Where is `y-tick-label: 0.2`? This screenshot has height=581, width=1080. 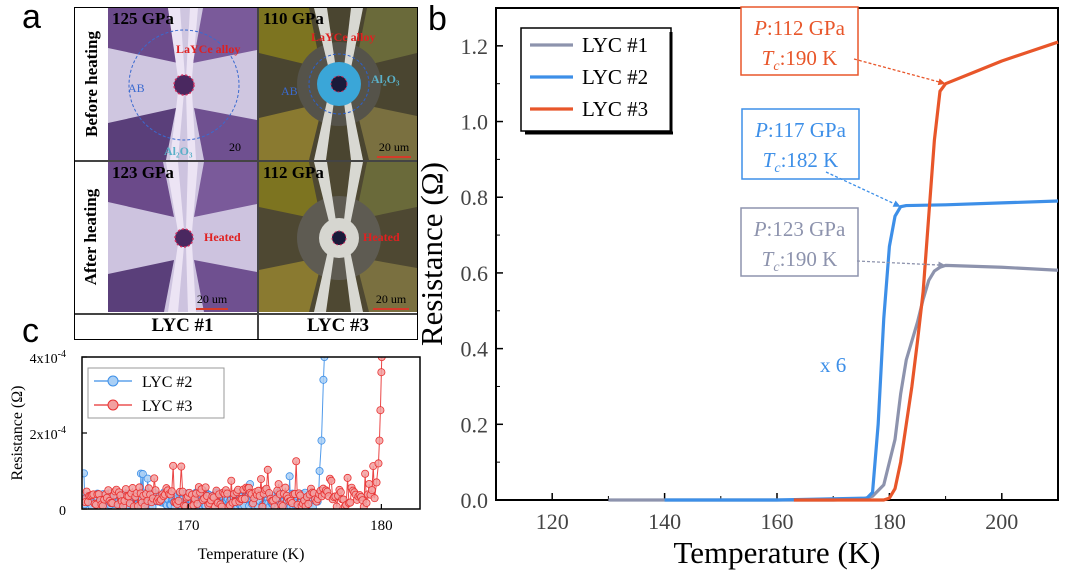
y-tick-label: 0.2 is located at coordinates (475, 424).